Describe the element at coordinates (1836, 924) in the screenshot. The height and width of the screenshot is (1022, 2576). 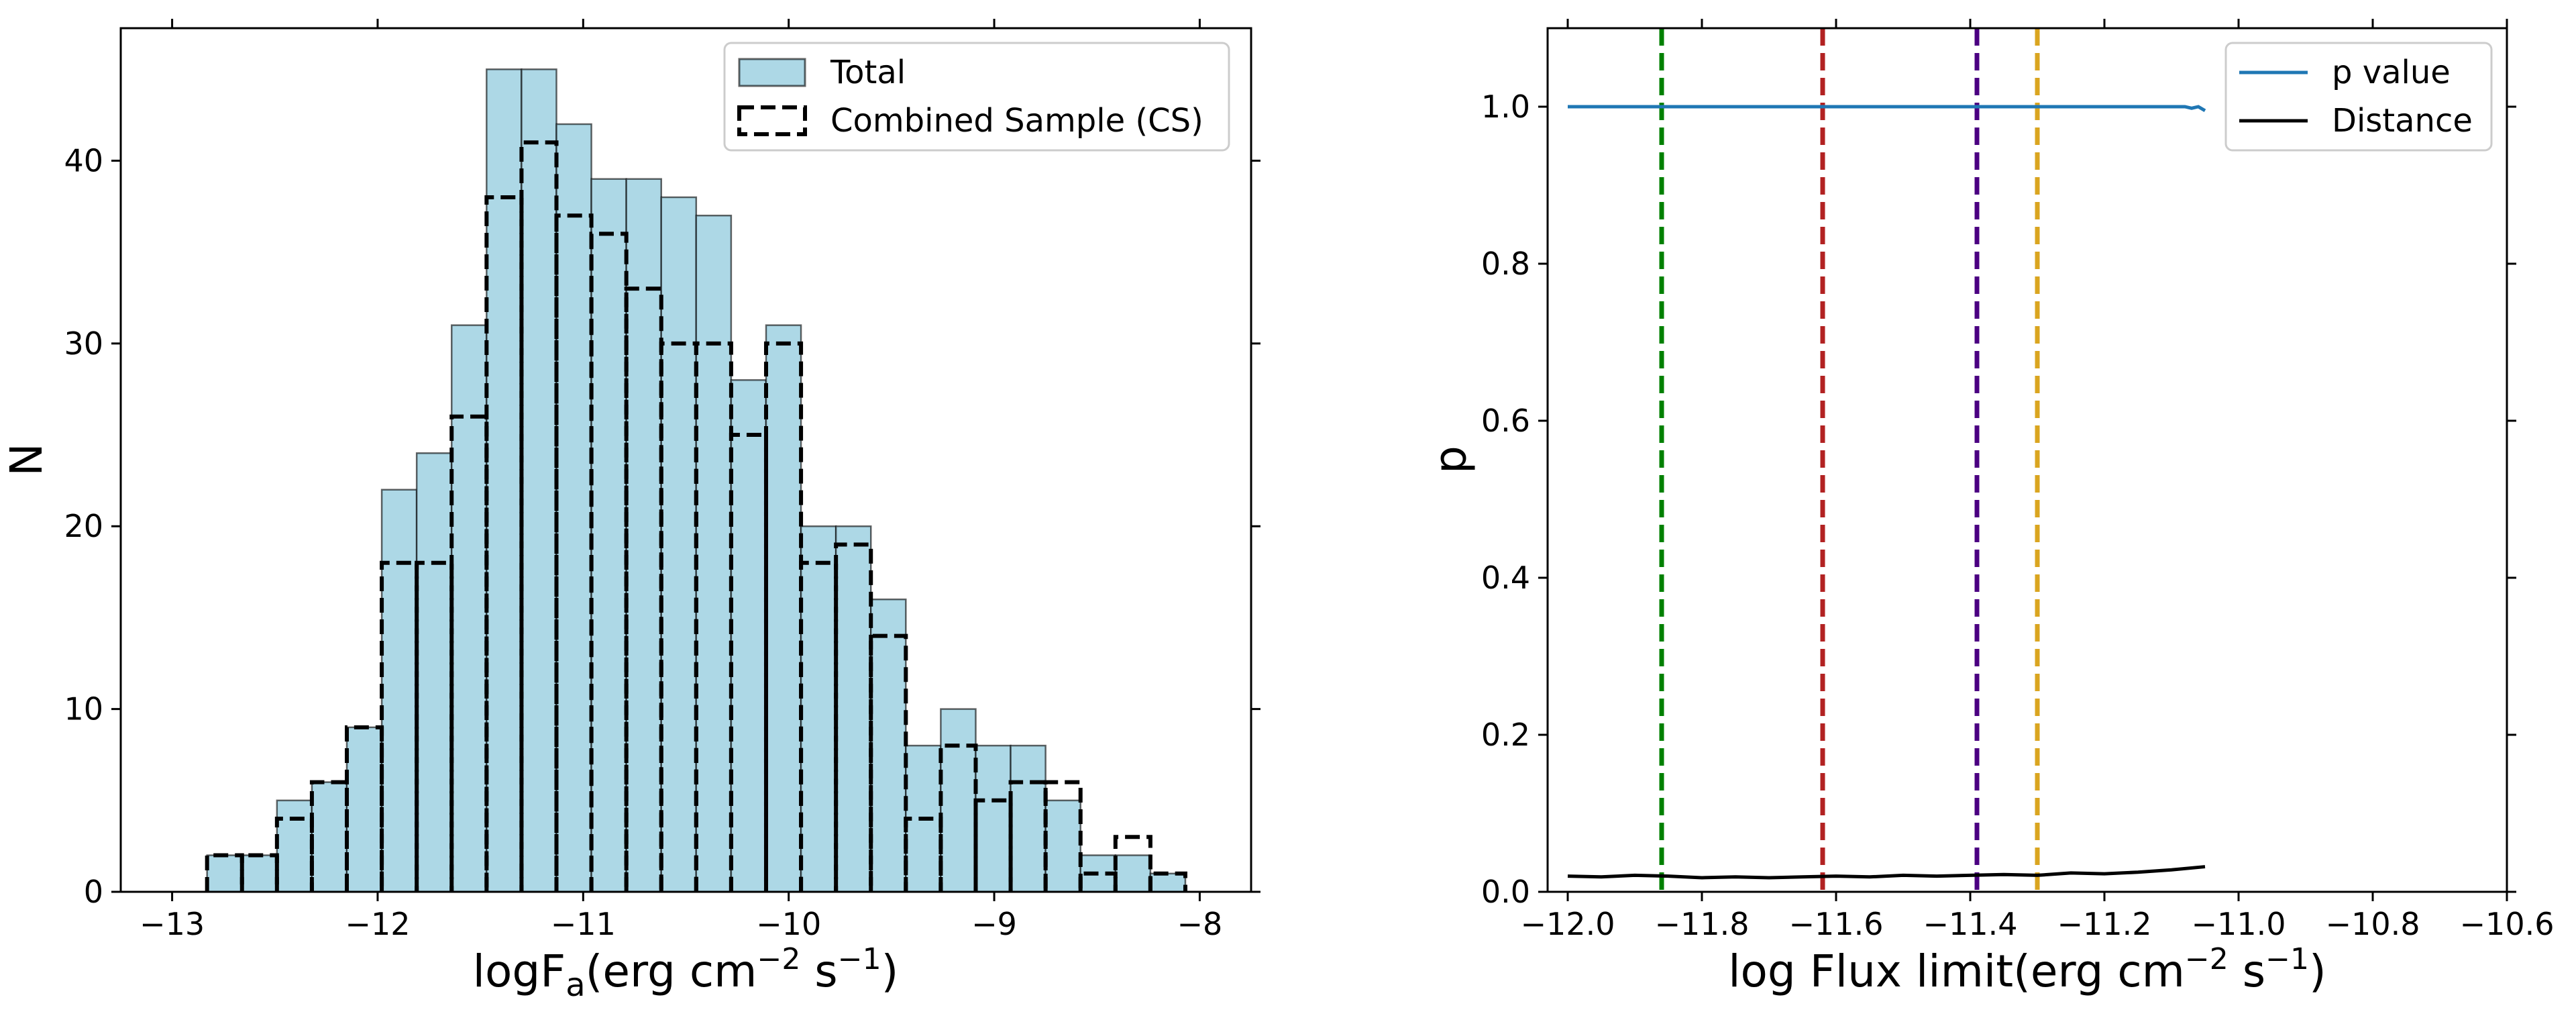
I see `x-tick-label: −11.6` at that location.